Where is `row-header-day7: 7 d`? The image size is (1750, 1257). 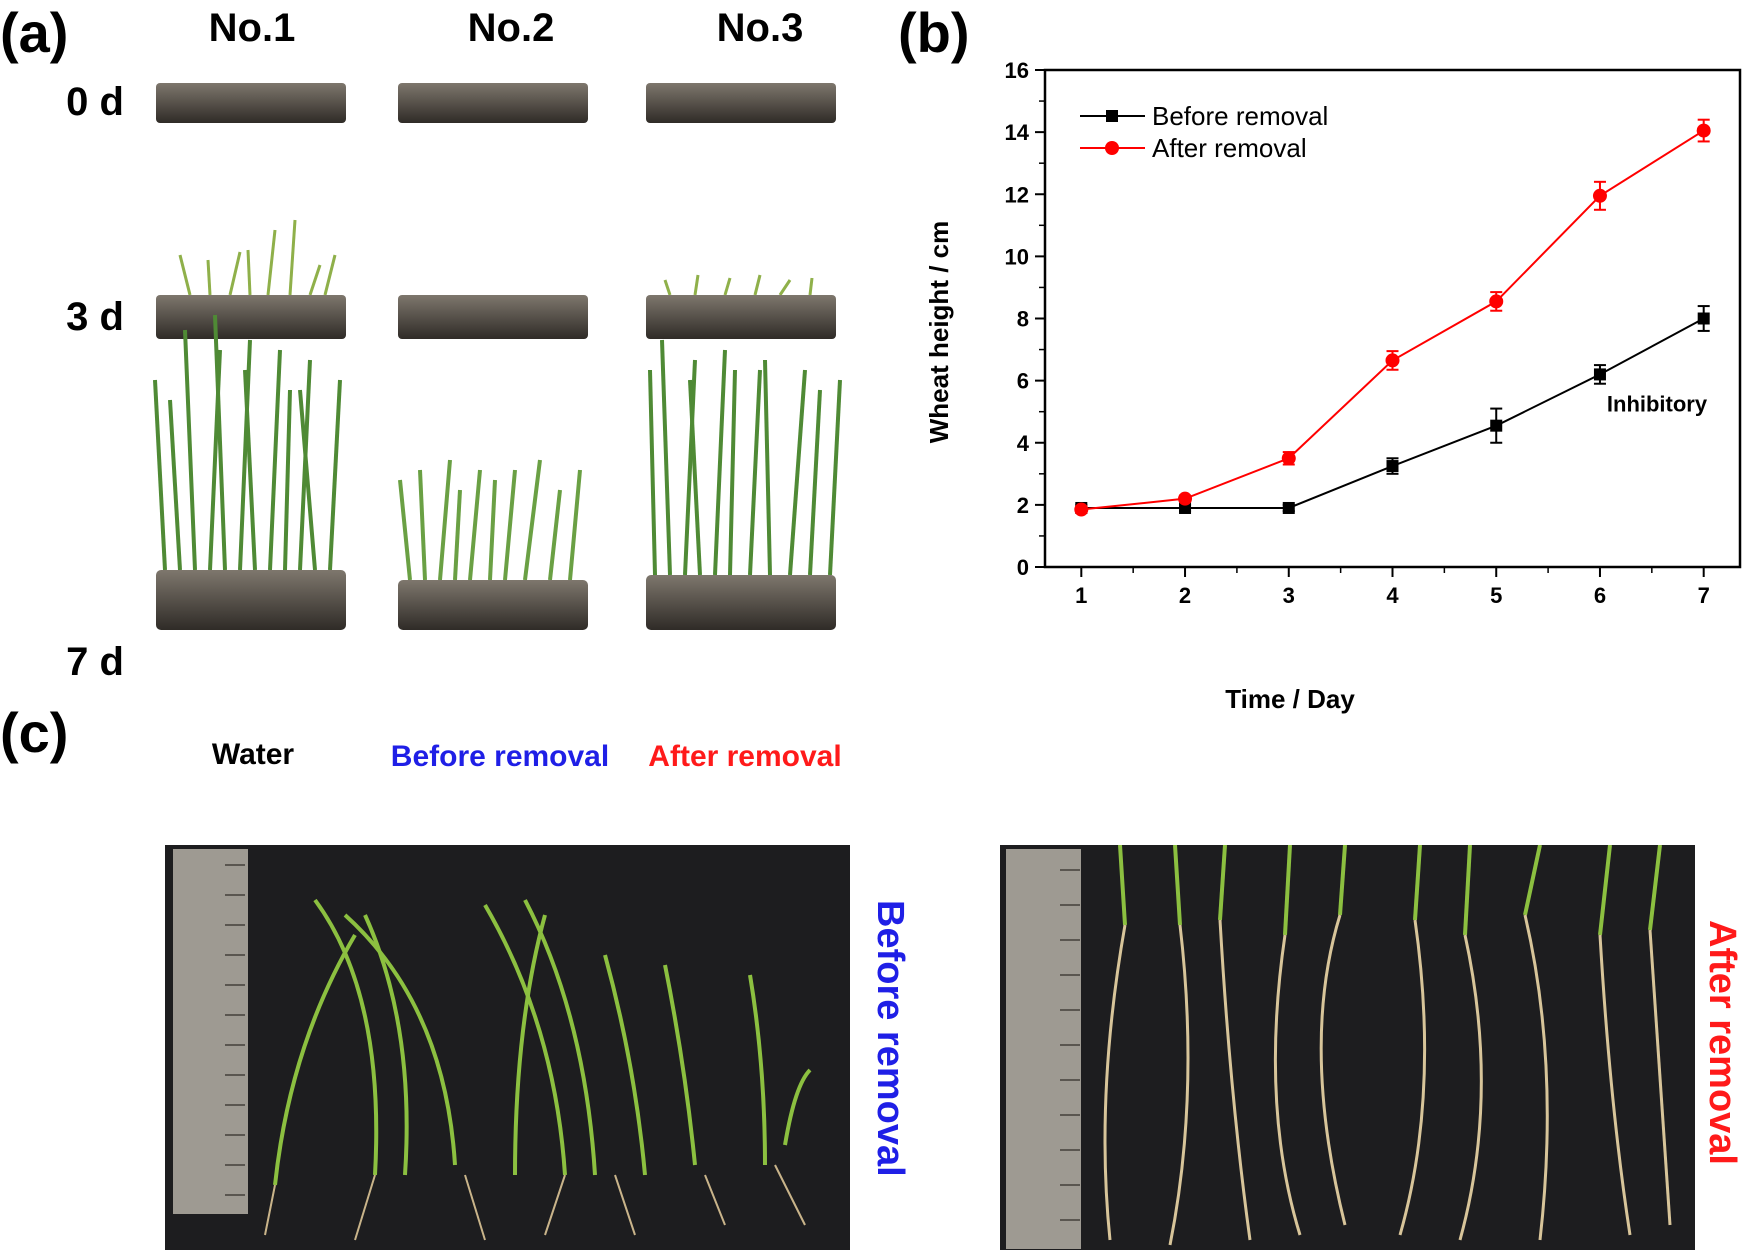 row-header-day7: 7 d is located at coordinates (95, 662).